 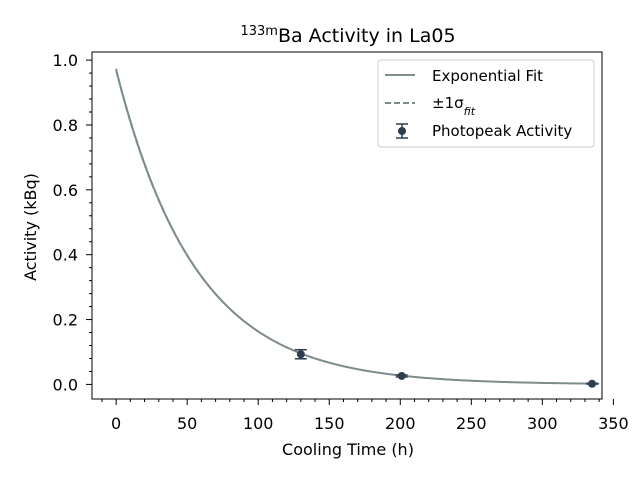 What do you see at coordinates (258, 423) in the screenshot?
I see `x-tick-label: 100` at bounding box center [258, 423].